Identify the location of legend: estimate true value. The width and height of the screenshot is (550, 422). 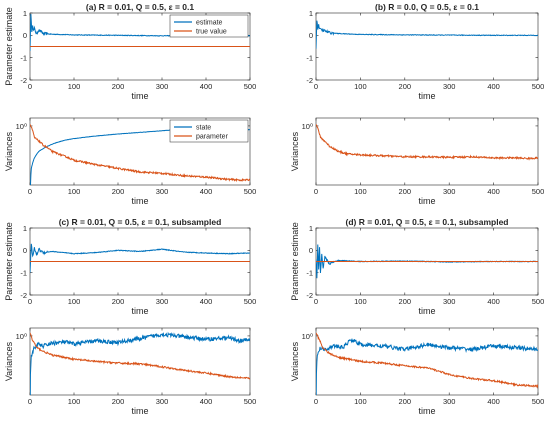
(209, 26).